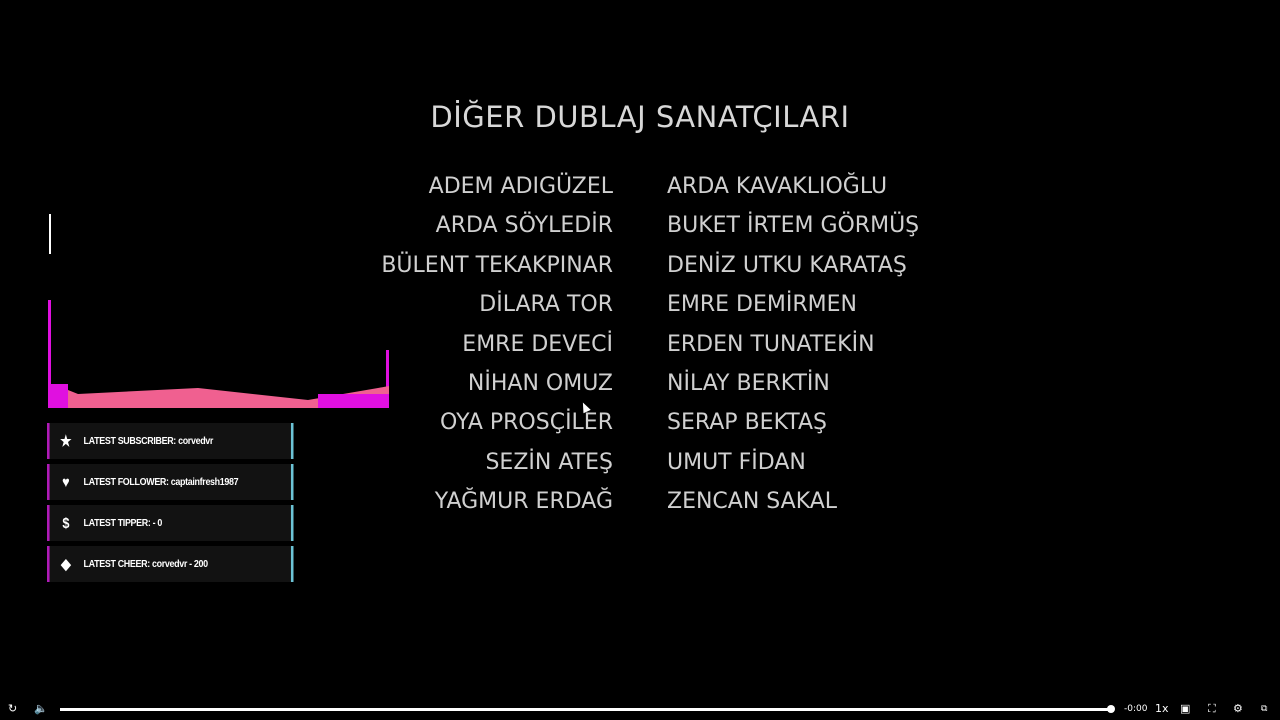 Image resolution: width=1280 pixels, height=720 pixels. What do you see at coordinates (353, 401) in the screenshot?
I see `wave-right-segment` at bounding box center [353, 401].